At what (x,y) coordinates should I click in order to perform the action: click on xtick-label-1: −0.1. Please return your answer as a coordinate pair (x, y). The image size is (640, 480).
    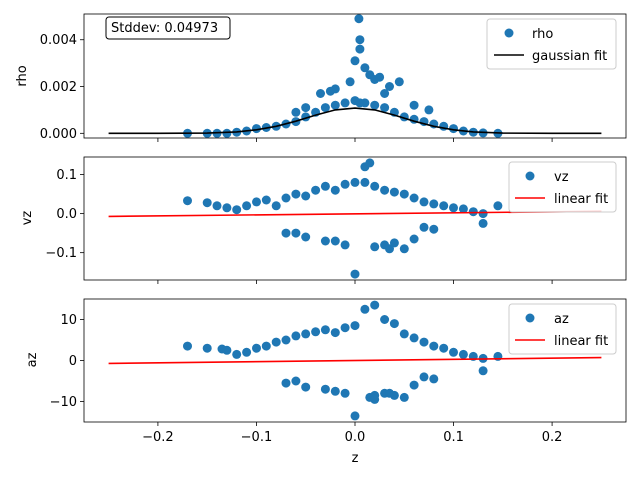
    Looking at the image, I should click on (257, 437).